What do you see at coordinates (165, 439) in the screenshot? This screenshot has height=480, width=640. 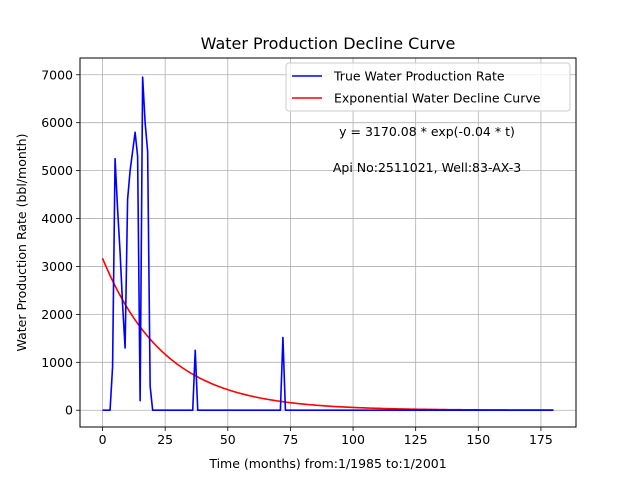 I see `x-tick-label: 25` at bounding box center [165, 439].